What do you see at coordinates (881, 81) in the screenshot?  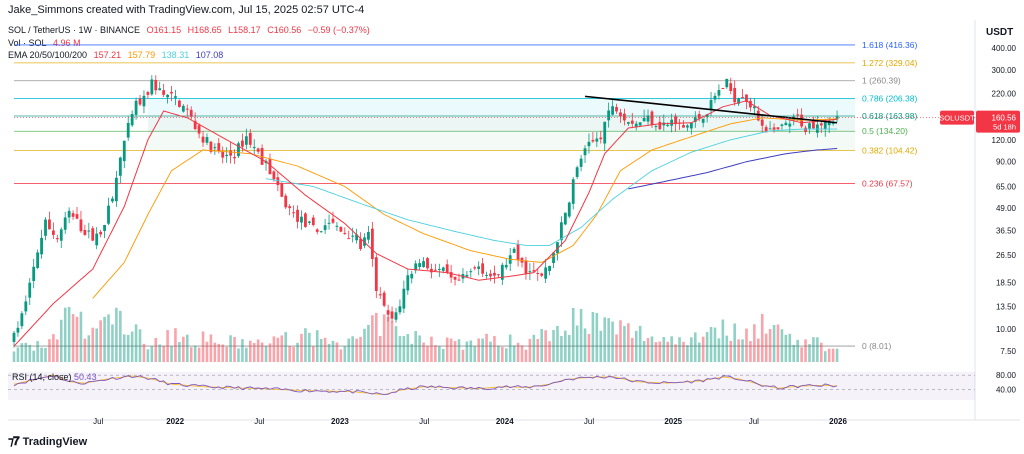 I see `fib-level-label: 1 (260.39)` at bounding box center [881, 81].